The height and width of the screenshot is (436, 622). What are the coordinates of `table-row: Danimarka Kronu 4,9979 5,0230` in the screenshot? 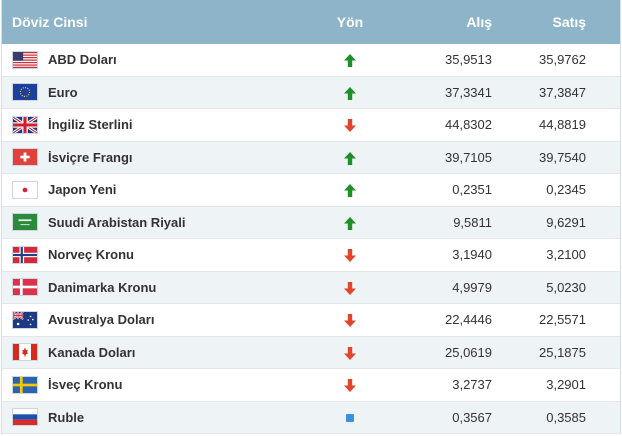 It's located at (311, 287).